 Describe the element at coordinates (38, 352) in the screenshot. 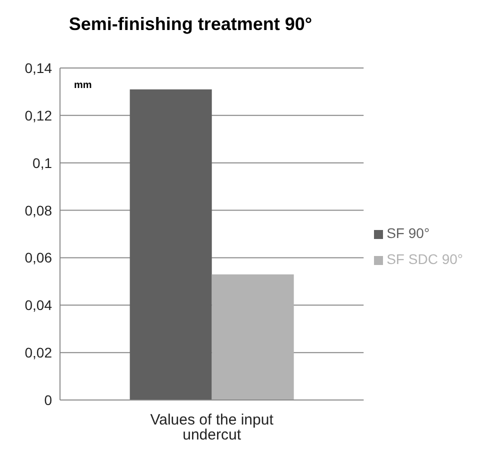

I see `y-tick-label: 0,02` at that location.